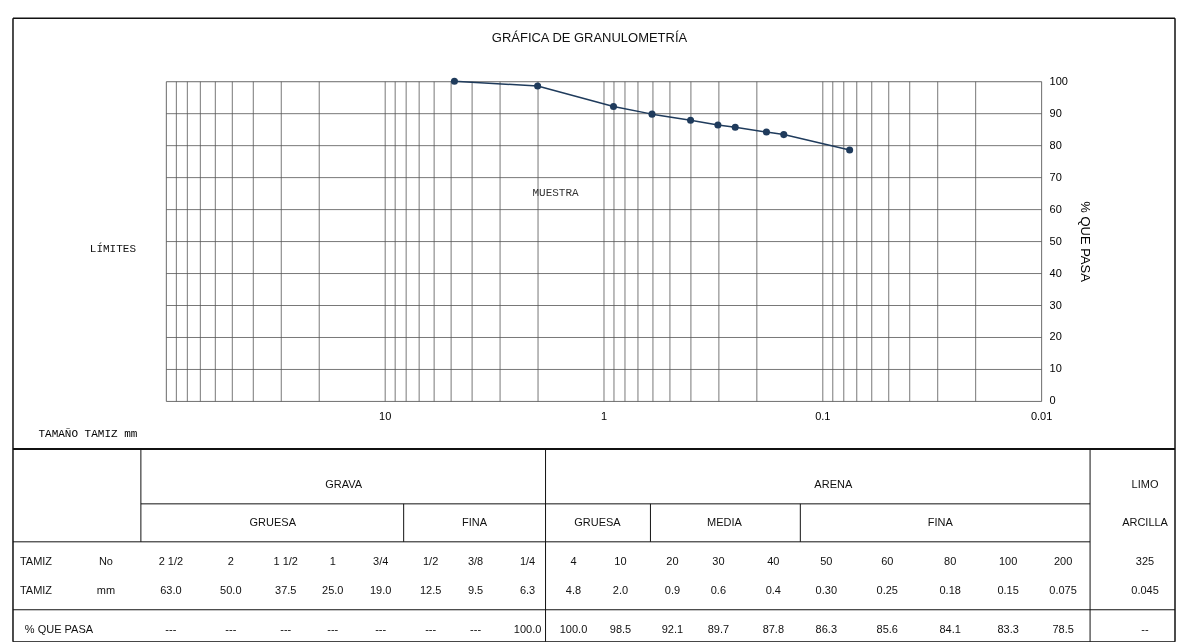 This screenshot has width=1178, height=642. What do you see at coordinates (826, 589) in the screenshot?
I see `text: 0.30` at bounding box center [826, 589].